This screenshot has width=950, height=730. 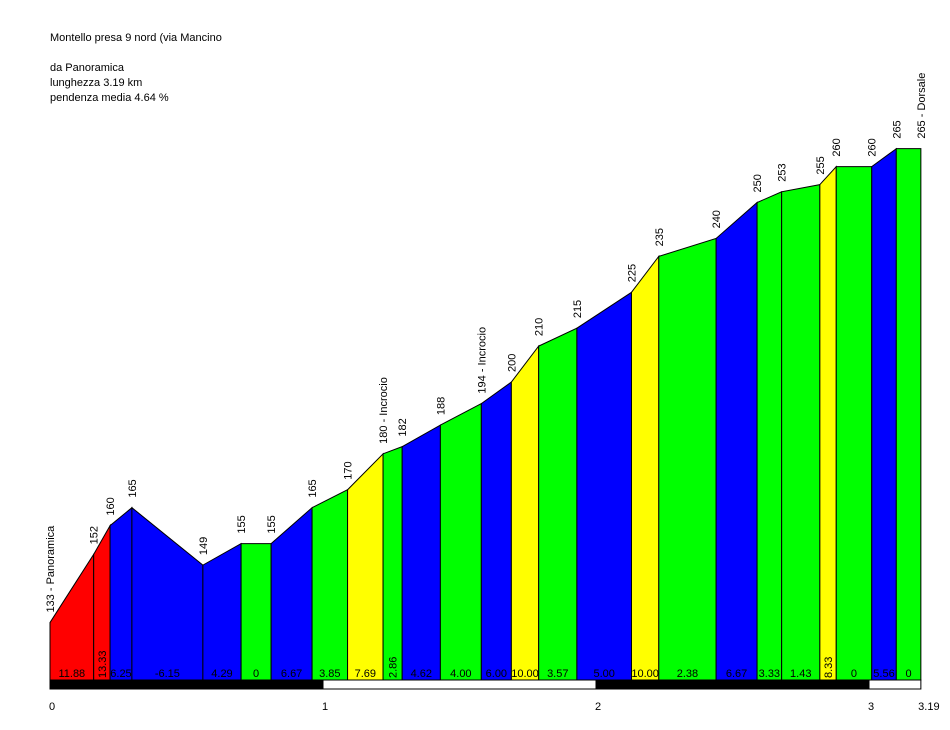 What do you see at coordinates (922, 106) in the screenshot?
I see `altitude-label: 265 - Dorsale` at bounding box center [922, 106].